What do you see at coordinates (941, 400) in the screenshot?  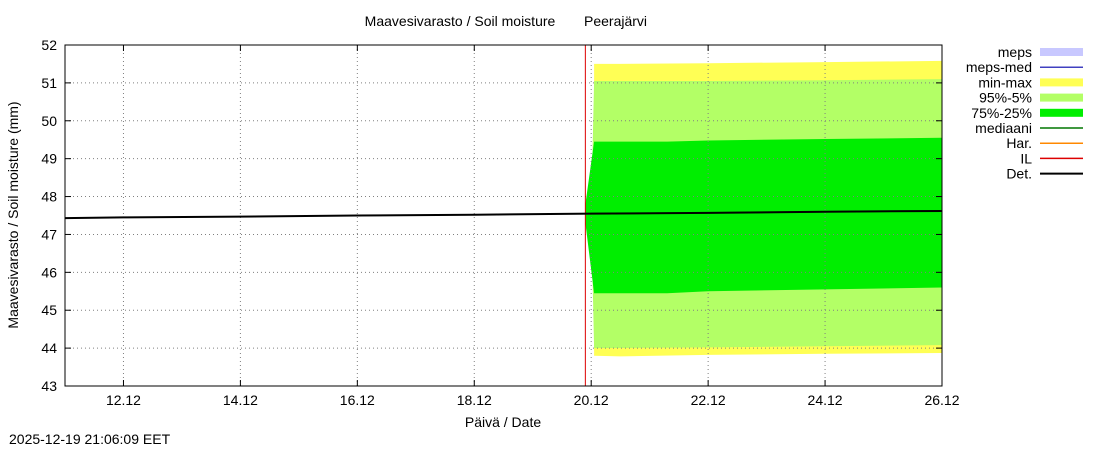 I see `x-tick-label: 26.12` at bounding box center [941, 400].